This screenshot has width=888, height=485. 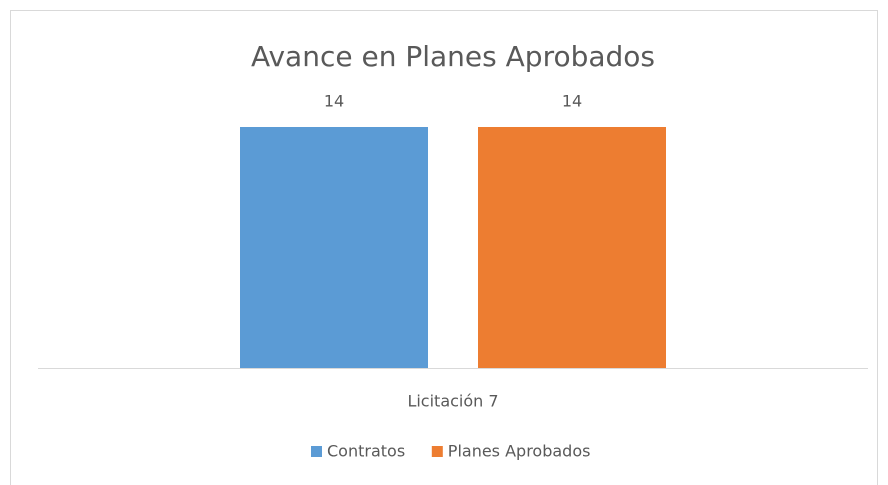 I want to click on legend-label: Planes Aprobados, so click(x=519, y=451).